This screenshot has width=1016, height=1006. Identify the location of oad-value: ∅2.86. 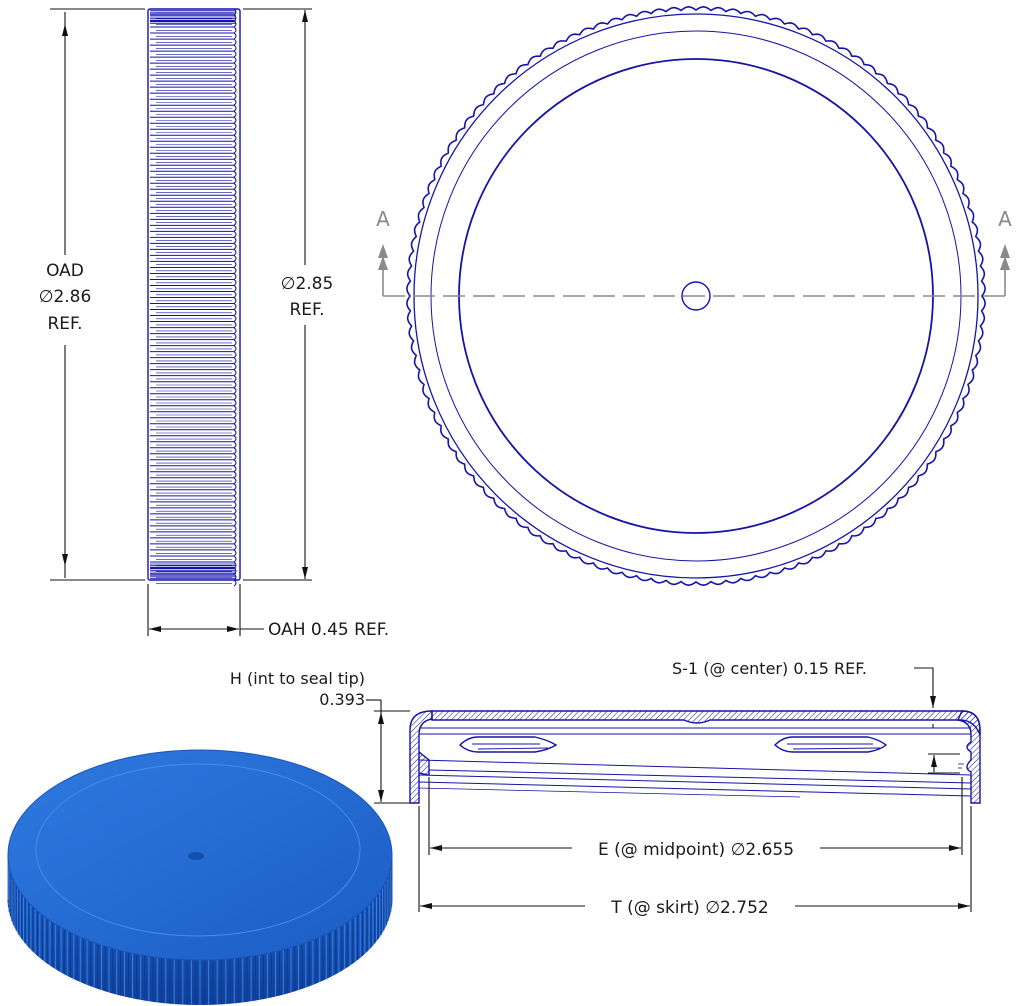
(65, 297).